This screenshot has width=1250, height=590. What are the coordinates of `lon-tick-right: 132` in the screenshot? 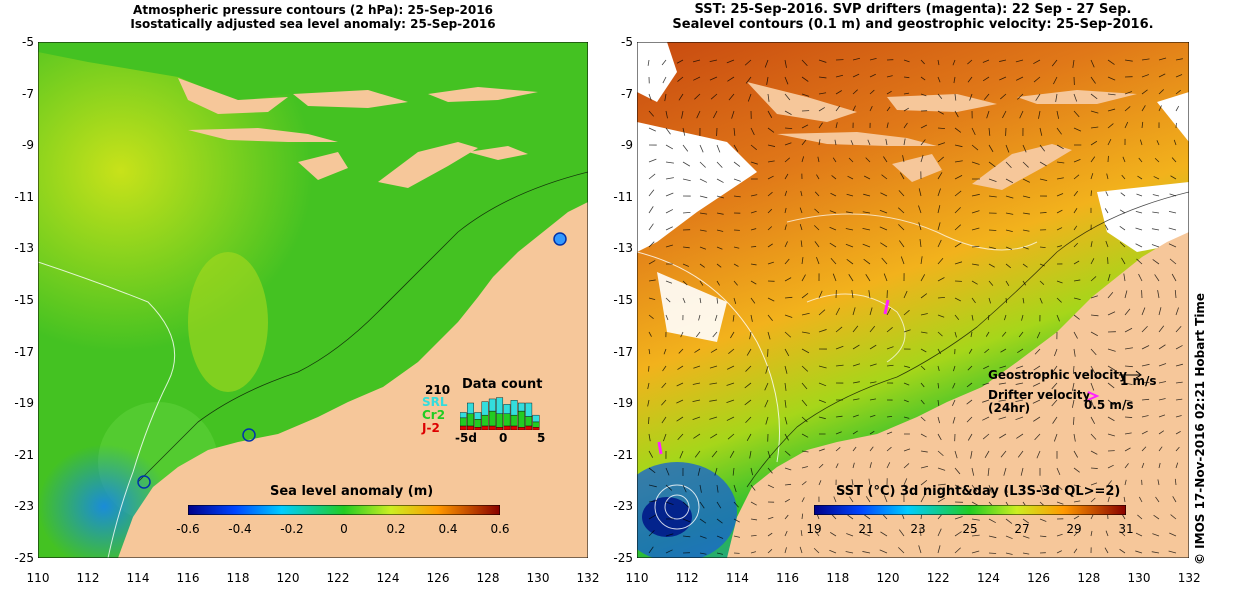 It's located at (1189, 578).